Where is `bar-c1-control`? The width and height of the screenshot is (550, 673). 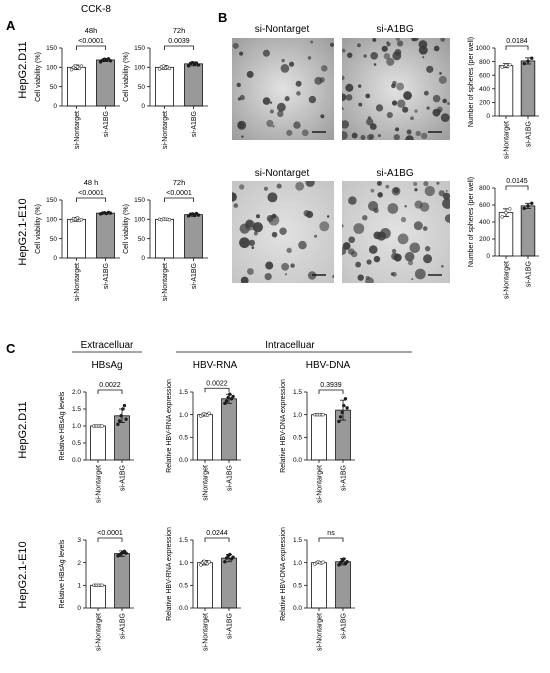 bar-c1-control is located at coordinates (98, 443).